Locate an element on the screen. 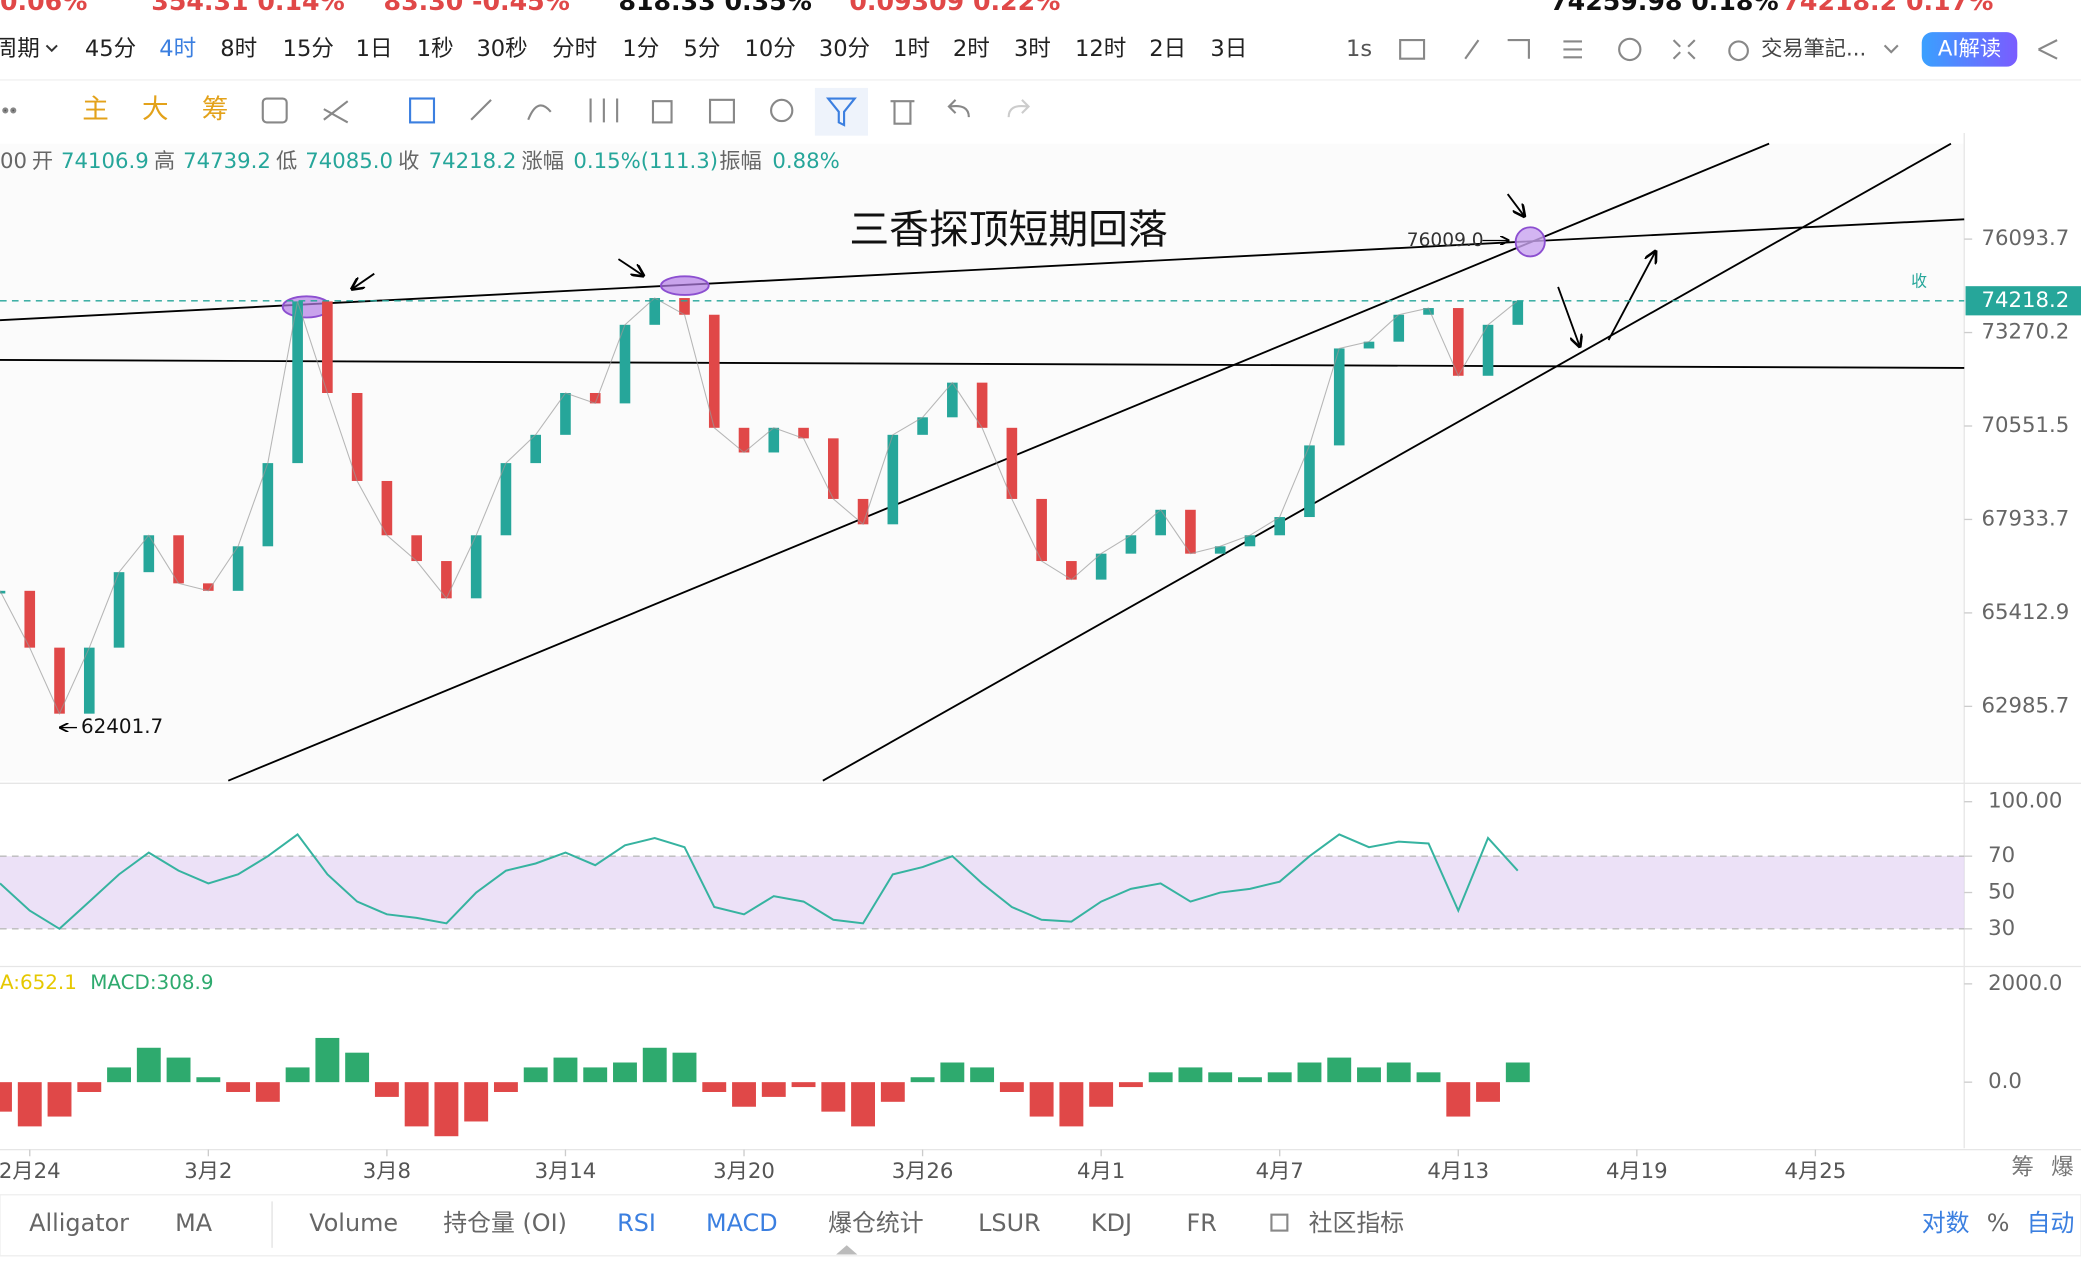  timeframe-tab: 1日 is located at coordinates (374, 49).